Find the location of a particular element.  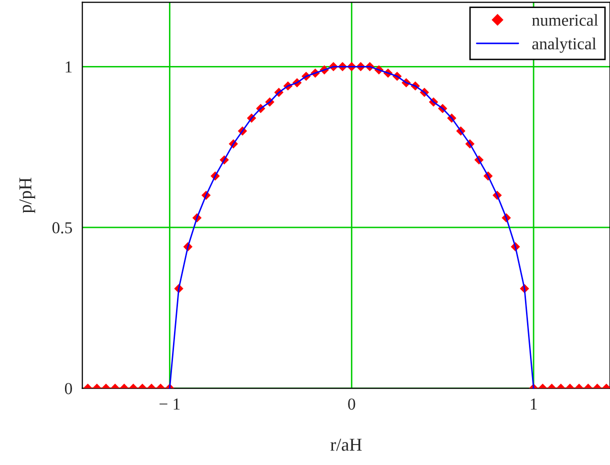

x-axis-title: r/aH is located at coordinates (346, 444).